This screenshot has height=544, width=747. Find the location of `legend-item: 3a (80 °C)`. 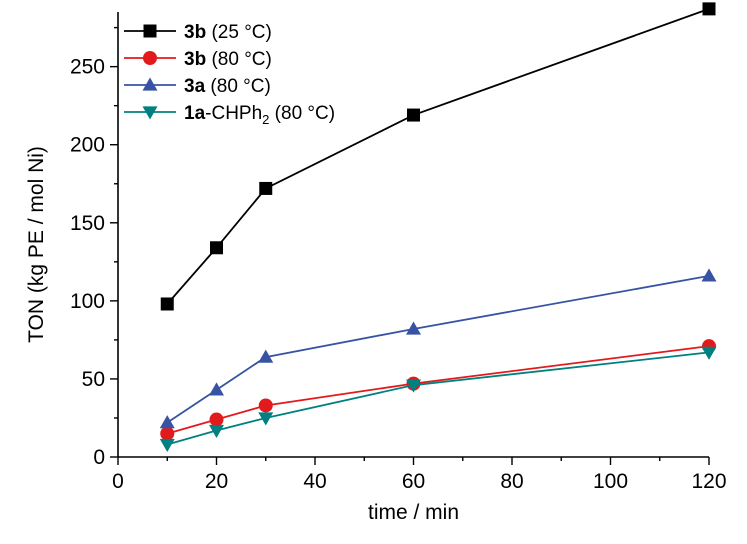

legend-item: 3a (80 °C) is located at coordinates (197, 86).